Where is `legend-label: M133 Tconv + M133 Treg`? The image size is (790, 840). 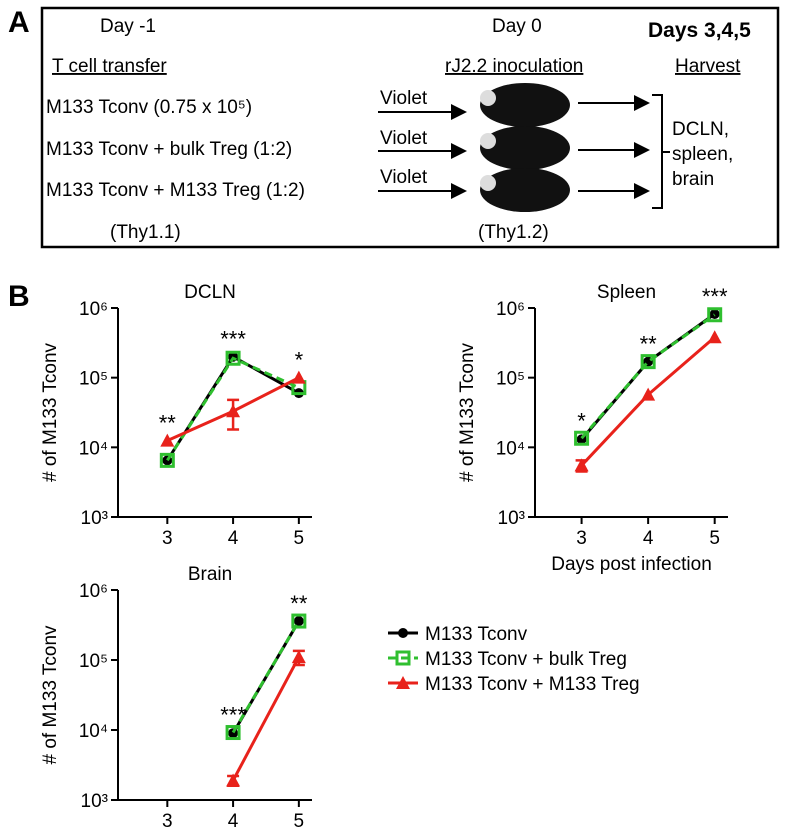 legend-label: M133 Tconv + M133 Treg is located at coordinates (532, 684).